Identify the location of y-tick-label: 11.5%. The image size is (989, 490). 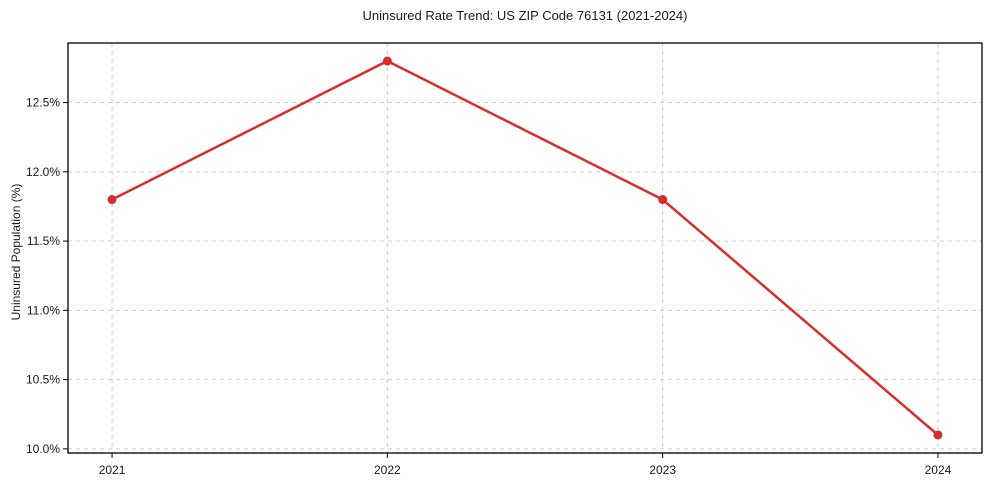
(43, 241).